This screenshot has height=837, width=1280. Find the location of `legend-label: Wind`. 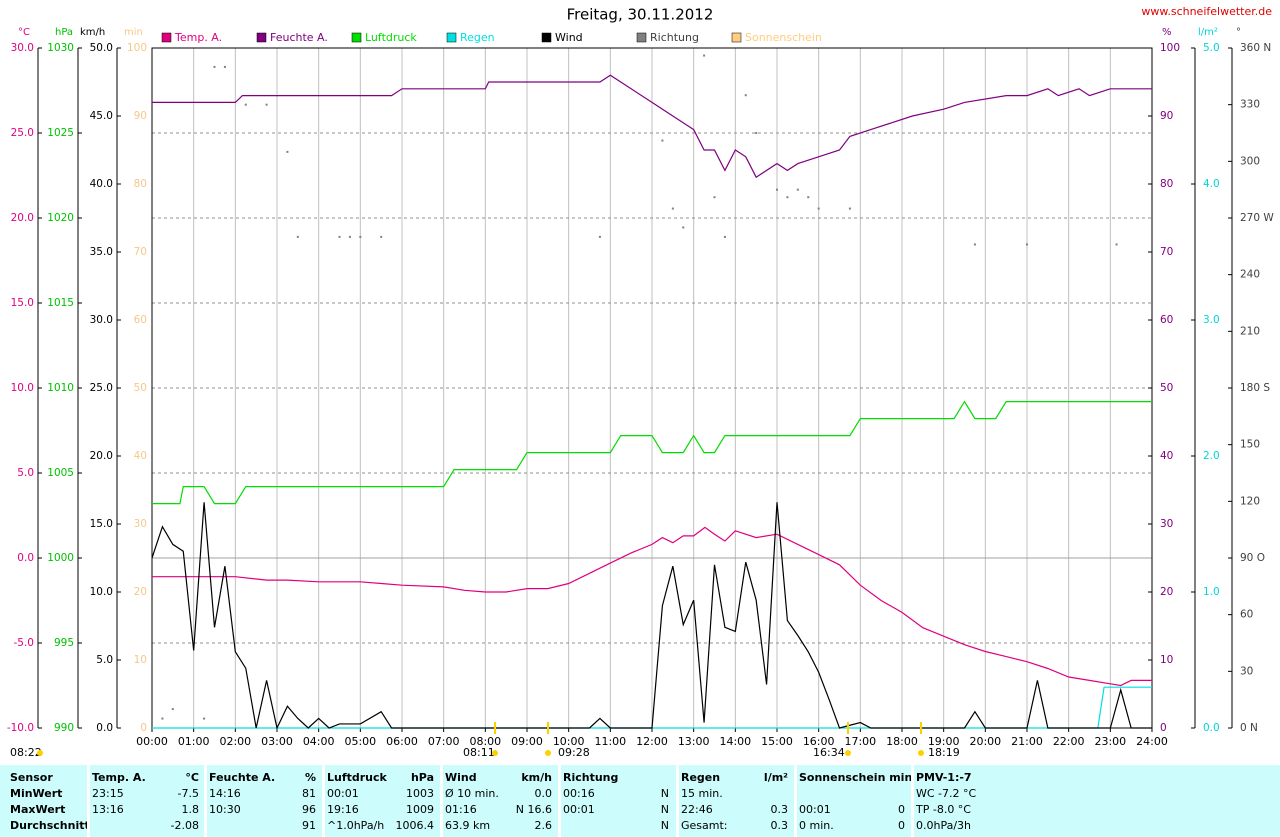

legend-label: Wind is located at coordinates (569, 37).